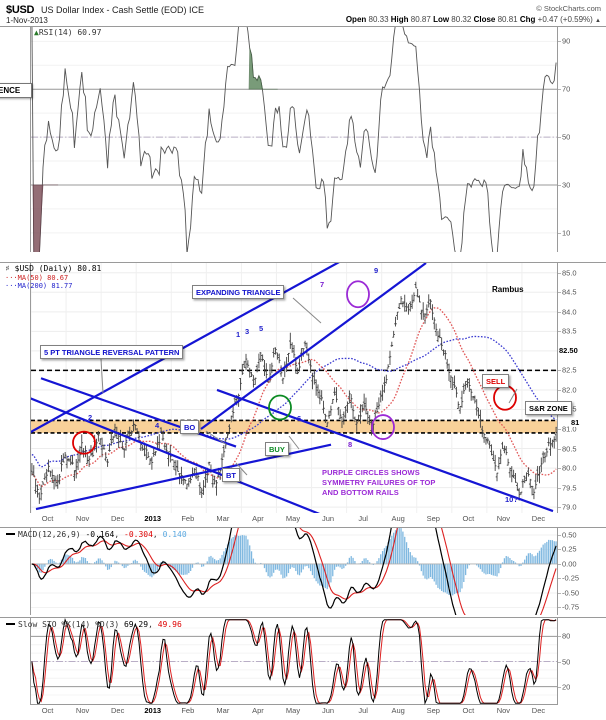 The width and height of the screenshot is (606, 720). What do you see at coordinates (566, 687) in the screenshot?
I see `sto-tick-20: 20` at bounding box center [566, 687].